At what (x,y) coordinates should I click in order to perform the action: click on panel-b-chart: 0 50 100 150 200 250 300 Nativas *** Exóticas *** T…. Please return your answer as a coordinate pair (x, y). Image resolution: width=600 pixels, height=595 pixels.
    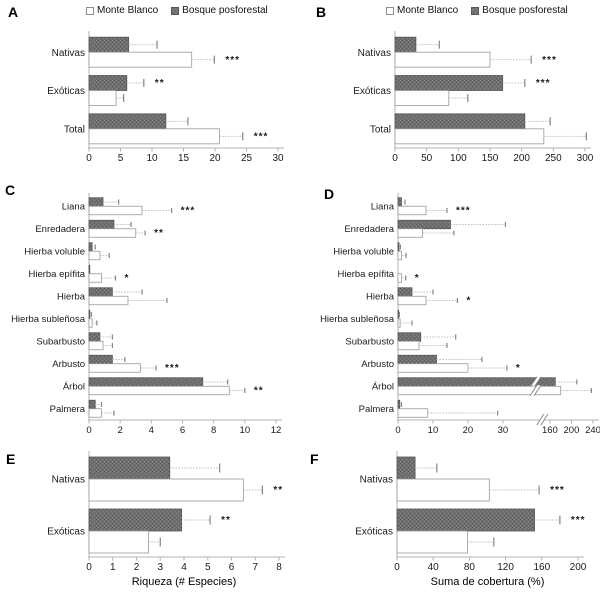
    Looking at the image, I should click on (473, 97).